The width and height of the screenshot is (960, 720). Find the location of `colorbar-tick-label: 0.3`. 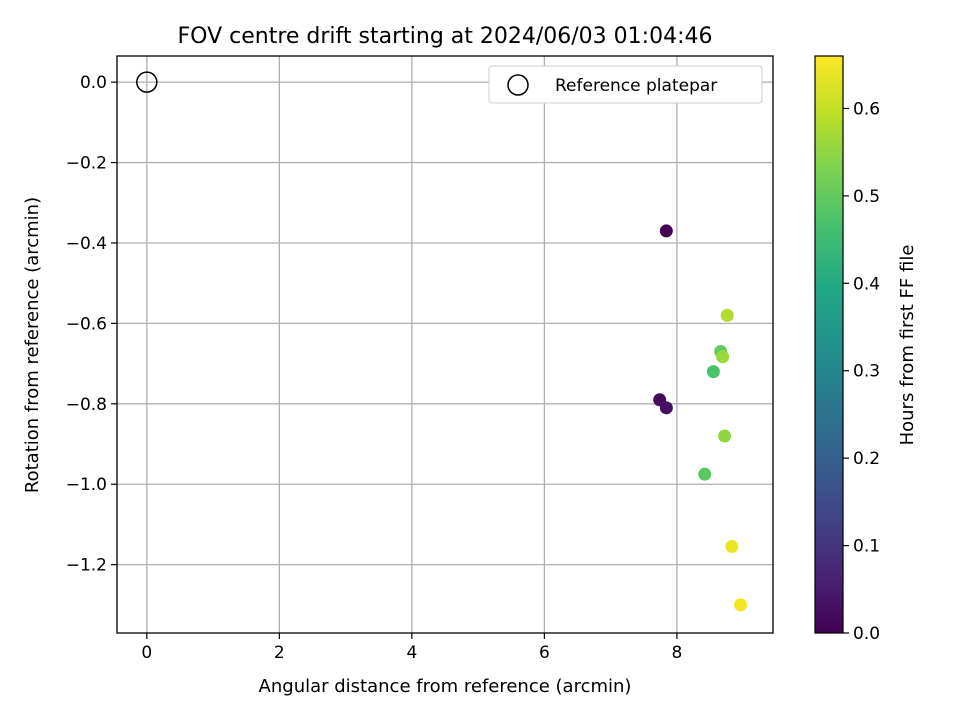

colorbar-tick-label: 0.3 is located at coordinates (866, 372).